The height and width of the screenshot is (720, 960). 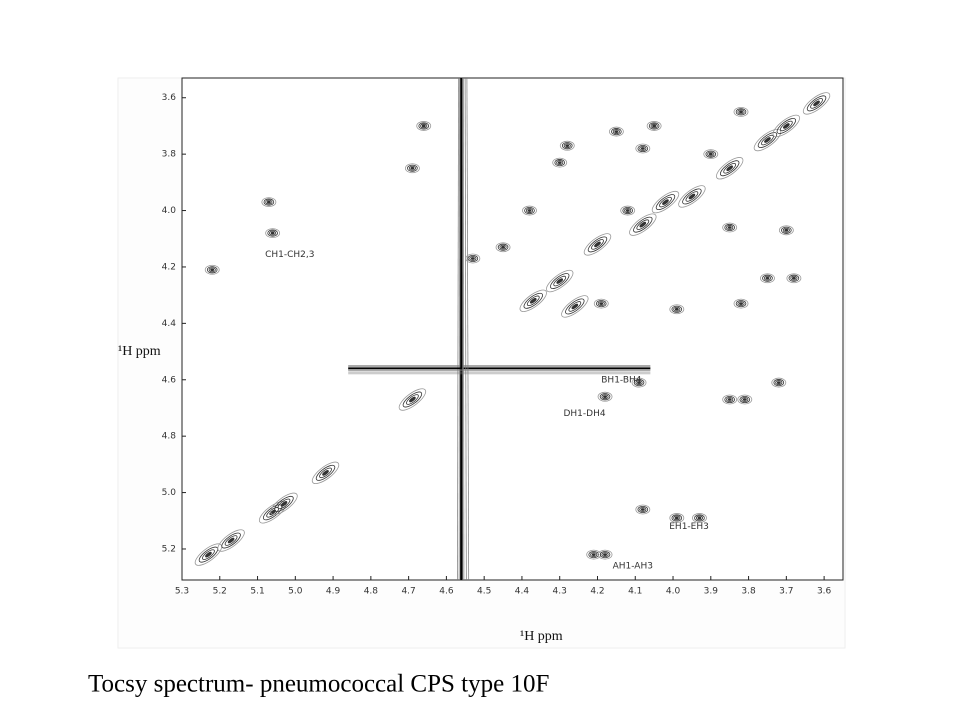 I want to click on y-tick-label: 4.8, so click(x=169, y=437).